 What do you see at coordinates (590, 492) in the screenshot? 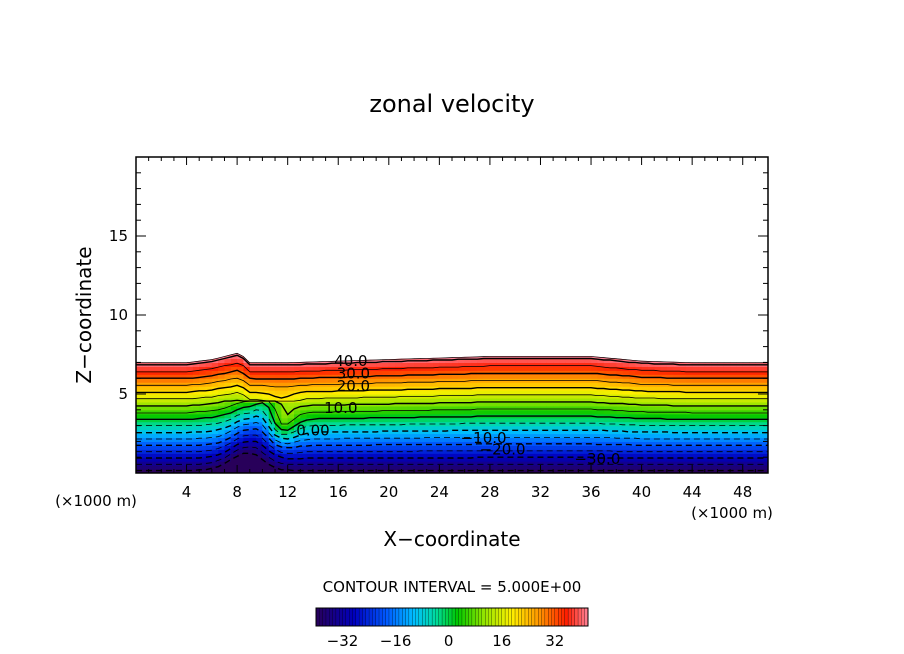
I see `x-tick-label: 36` at bounding box center [590, 492].